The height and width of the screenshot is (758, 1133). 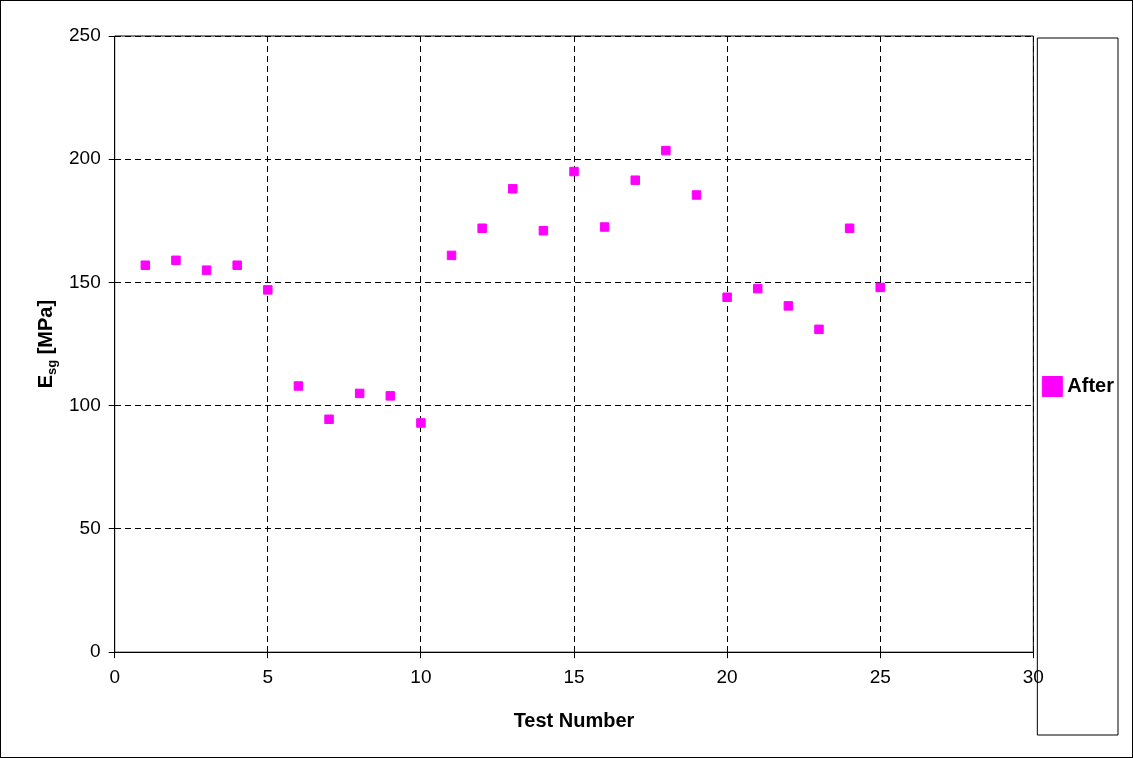 What do you see at coordinates (268, 676) in the screenshot?
I see `x-tick-label: 5` at bounding box center [268, 676].